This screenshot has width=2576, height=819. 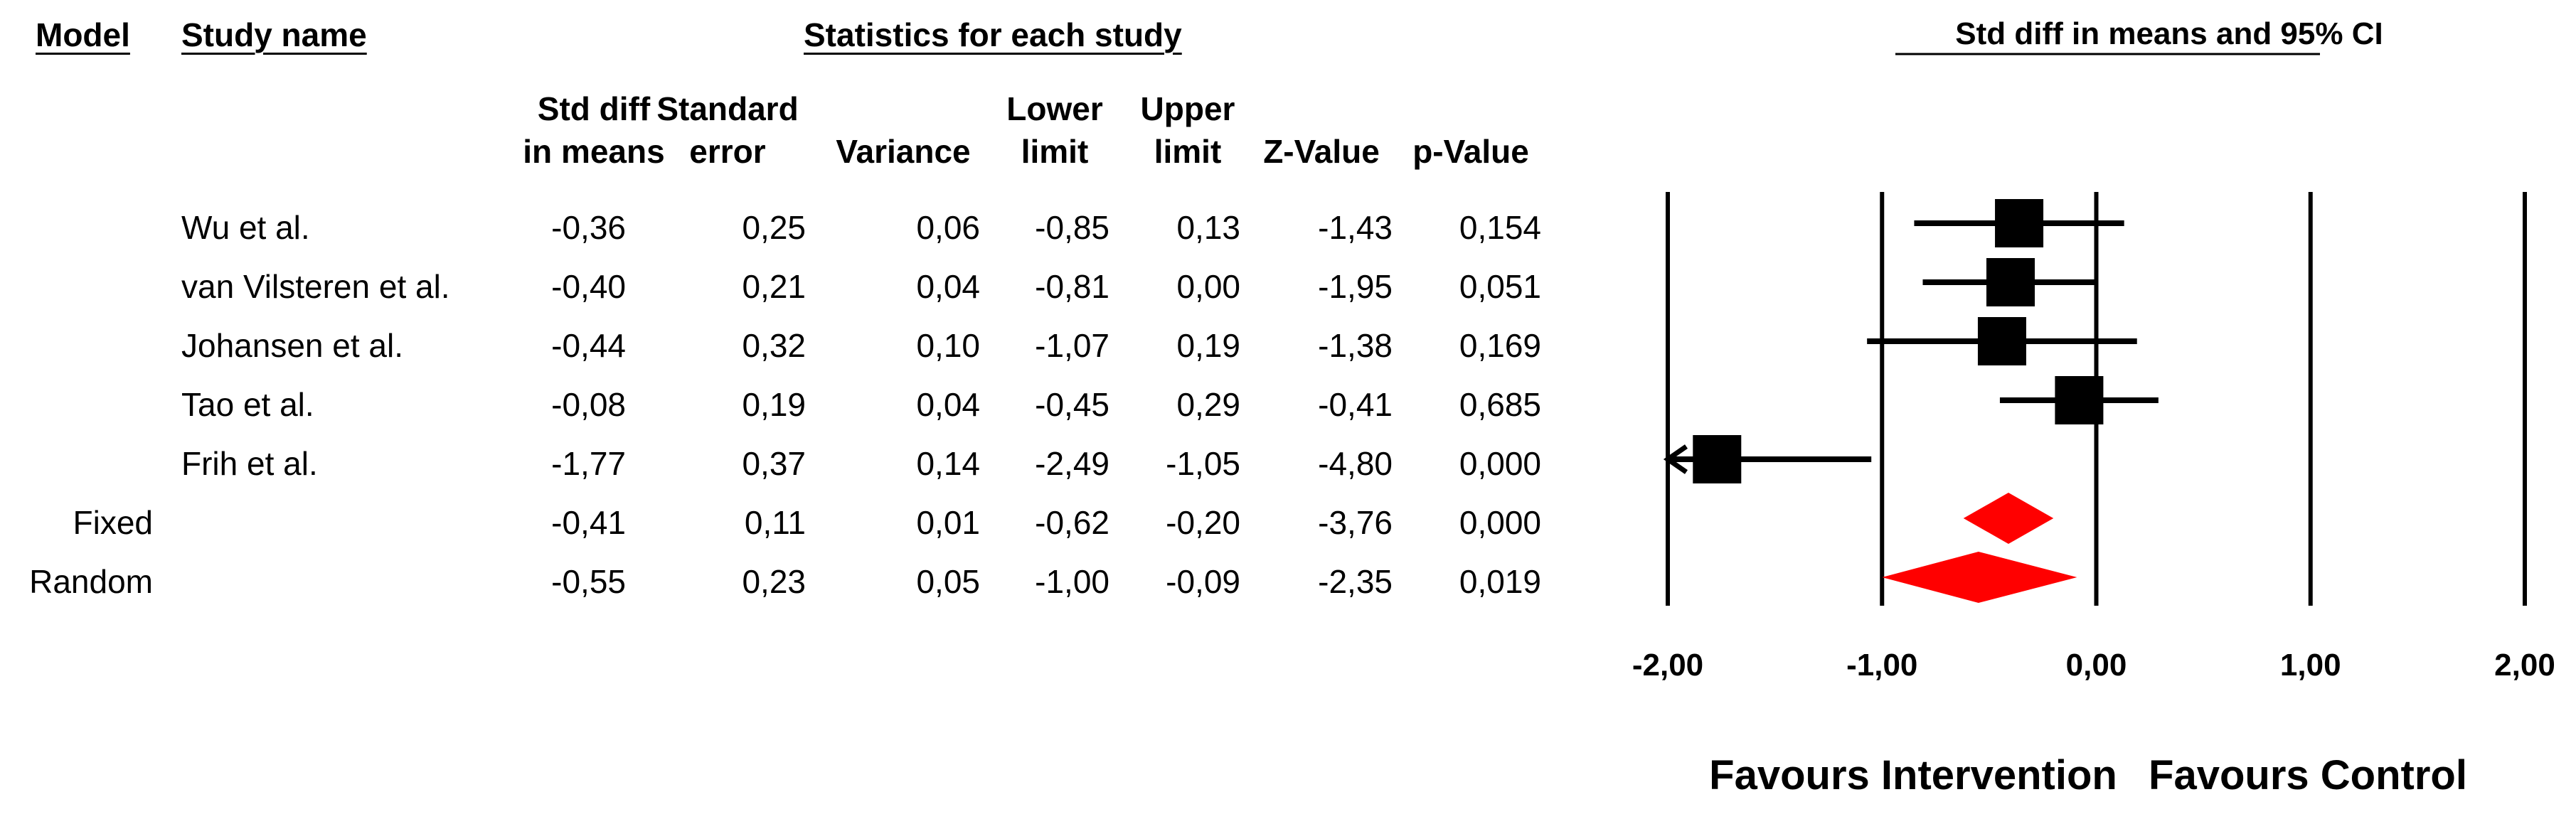 What do you see at coordinates (1072, 522) in the screenshot?
I see `lower-limit-cell: -0,62` at bounding box center [1072, 522].